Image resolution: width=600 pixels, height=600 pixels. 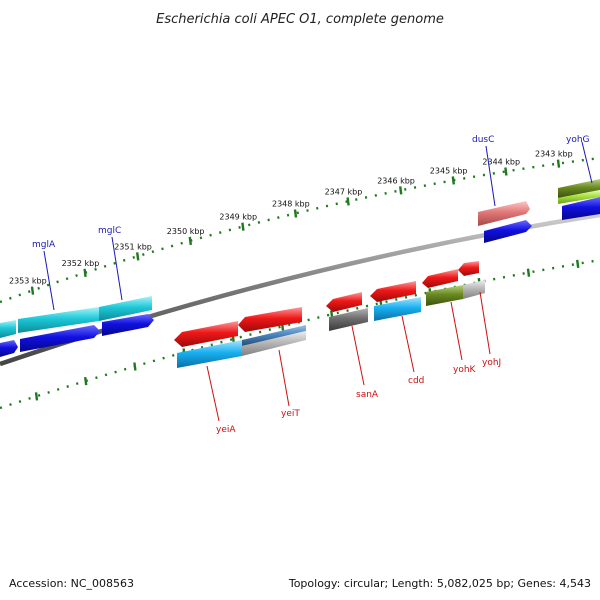 What do you see at coordinates (367, 395) in the screenshot?
I see `gene-label-sanA: sanA` at bounding box center [367, 395].